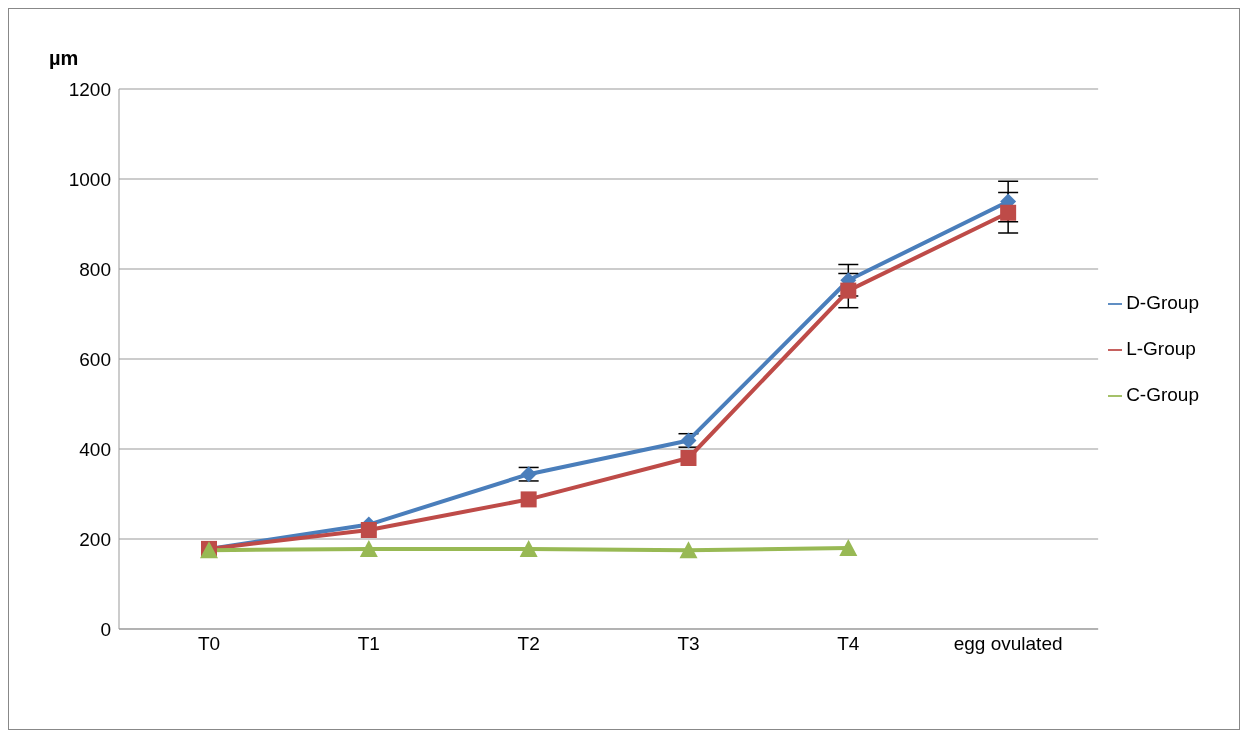  What do you see at coordinates (89, 179) in the screenshot?
I see `y-tick-label: 1000` at bounding box center [89, 179].